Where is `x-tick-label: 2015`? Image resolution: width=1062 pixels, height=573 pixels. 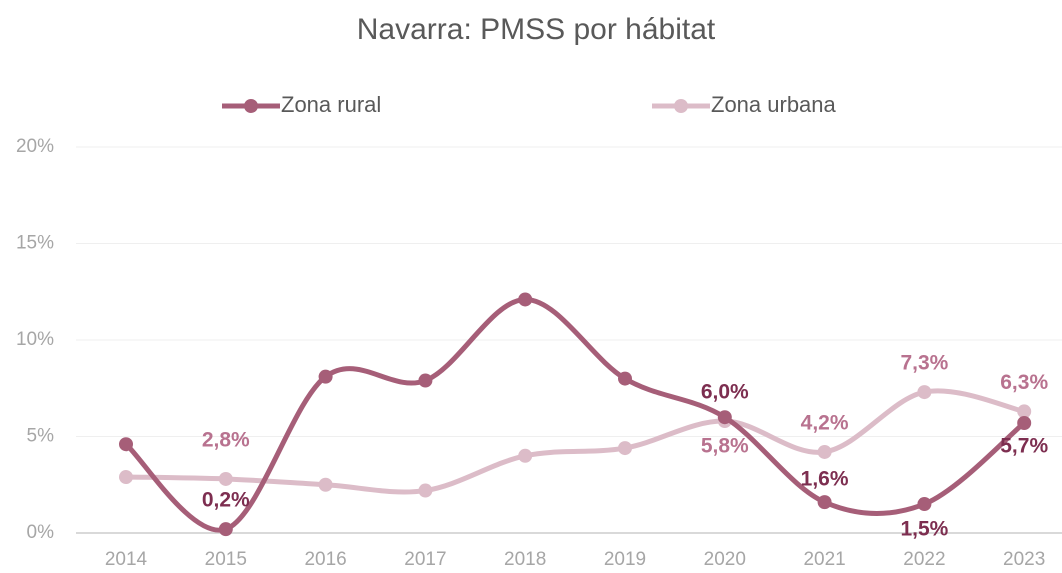
x-tick-label: 2015 is located at coordinates (226, 559).